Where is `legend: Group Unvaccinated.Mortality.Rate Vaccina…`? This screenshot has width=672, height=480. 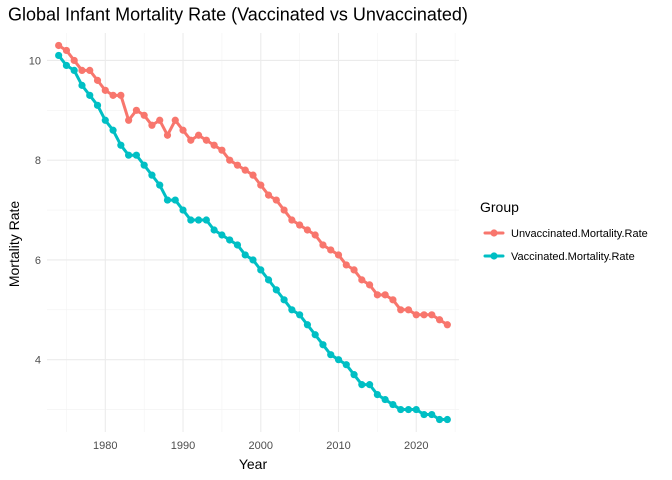
legend: Group Unvaccinated.Mortality.Rate Vaccina… is located at coordinates (564, 231).